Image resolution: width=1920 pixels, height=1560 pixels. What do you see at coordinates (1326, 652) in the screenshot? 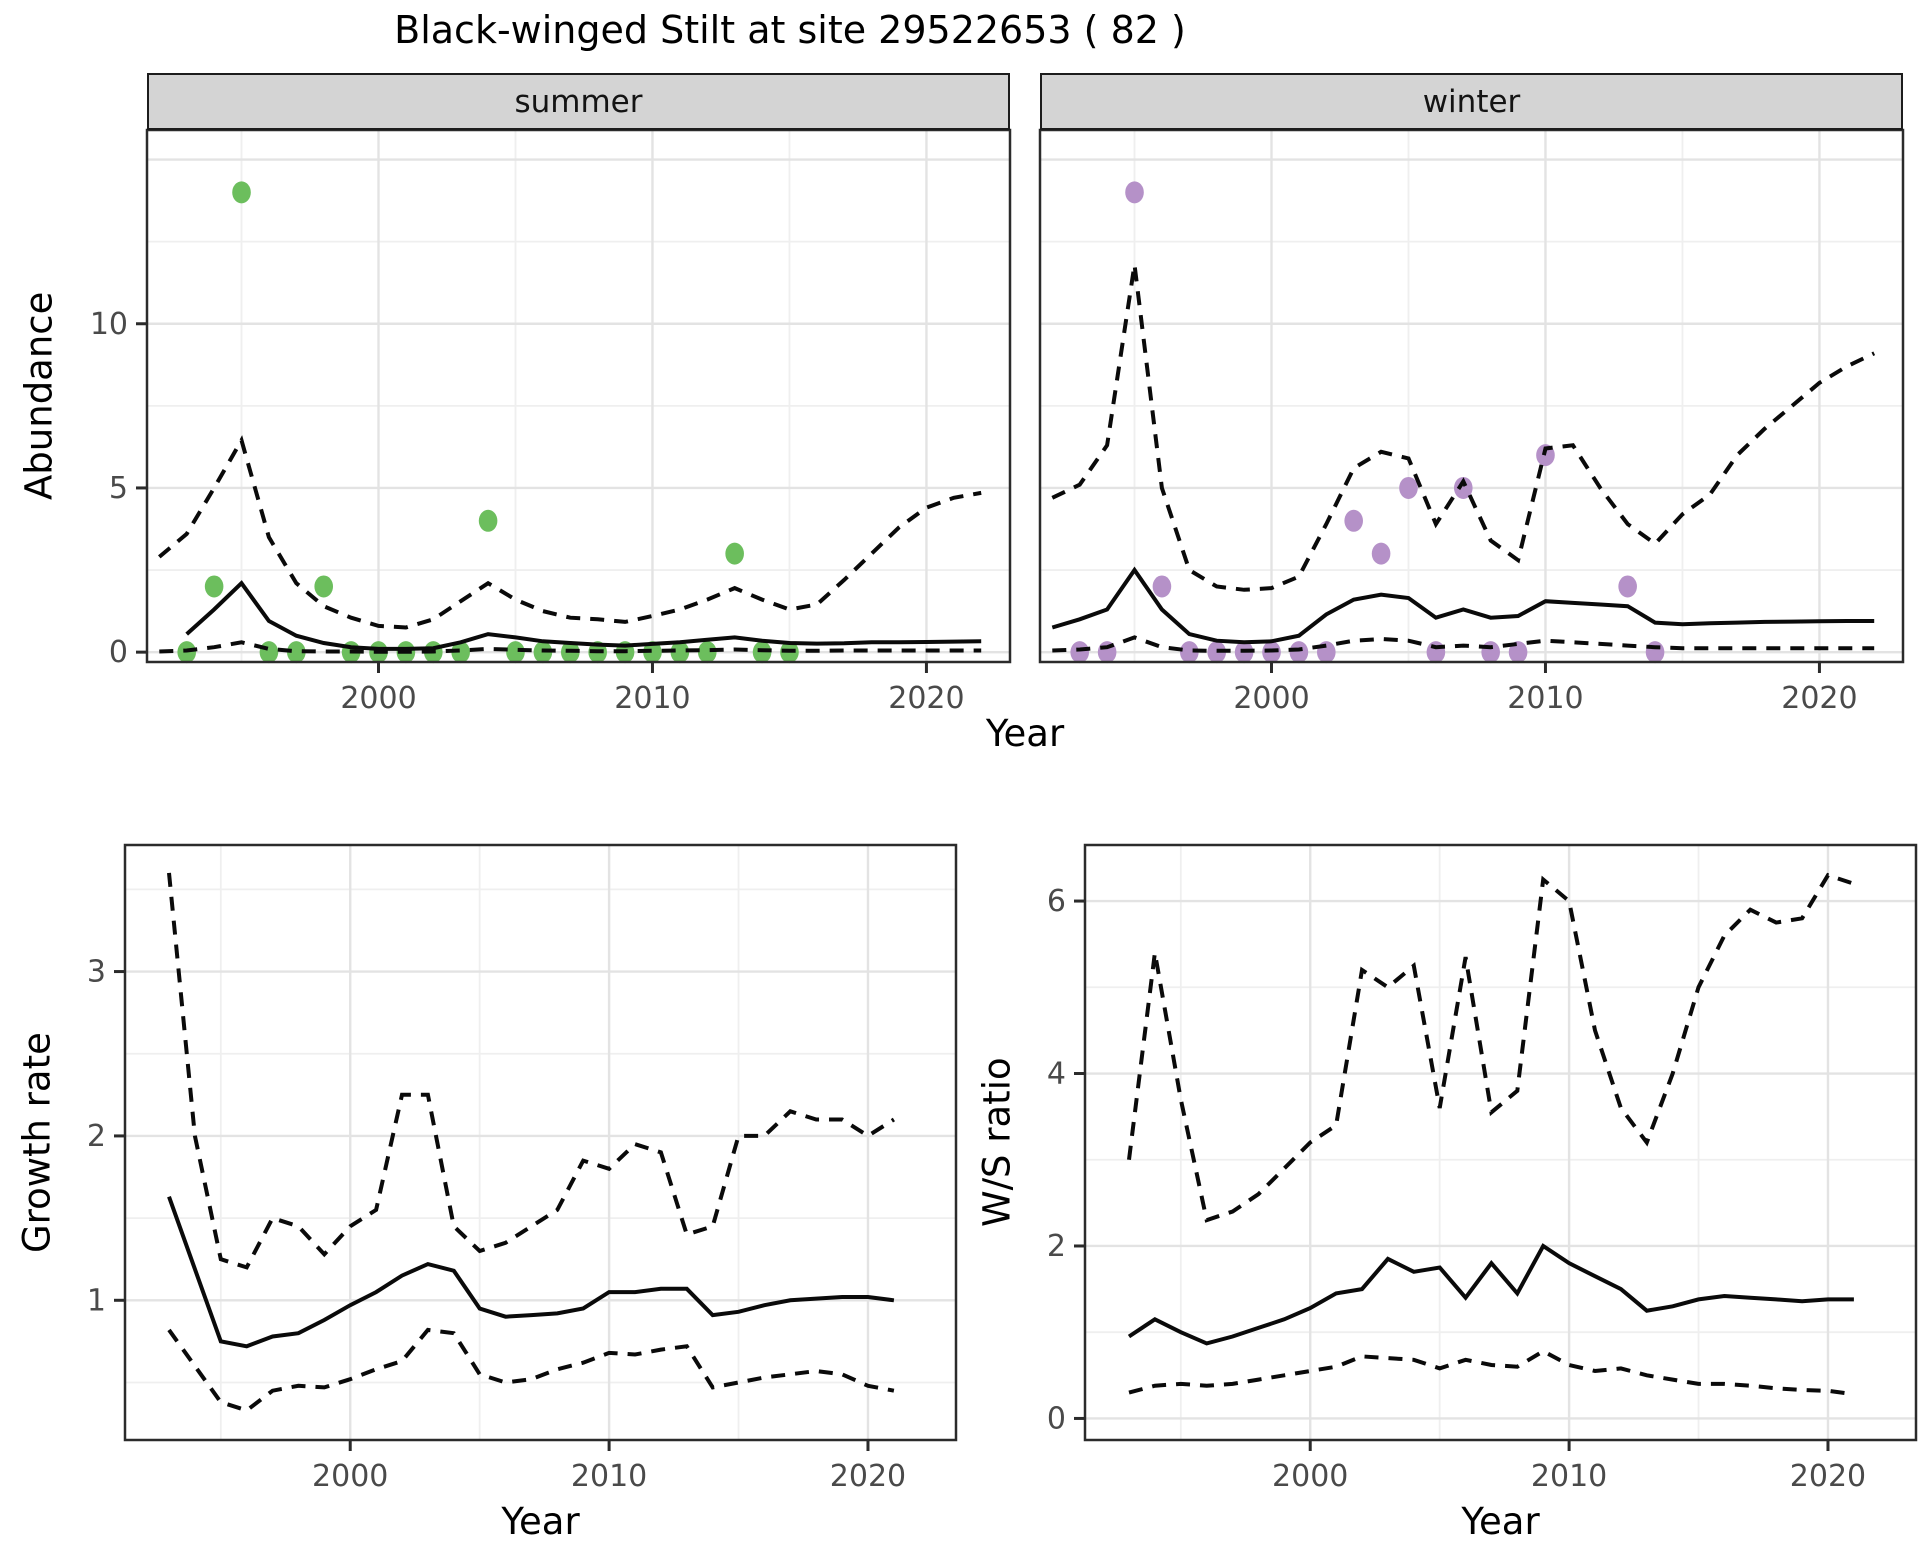
I see `data-point-winter-2002` at bounding box center [1326, 652].